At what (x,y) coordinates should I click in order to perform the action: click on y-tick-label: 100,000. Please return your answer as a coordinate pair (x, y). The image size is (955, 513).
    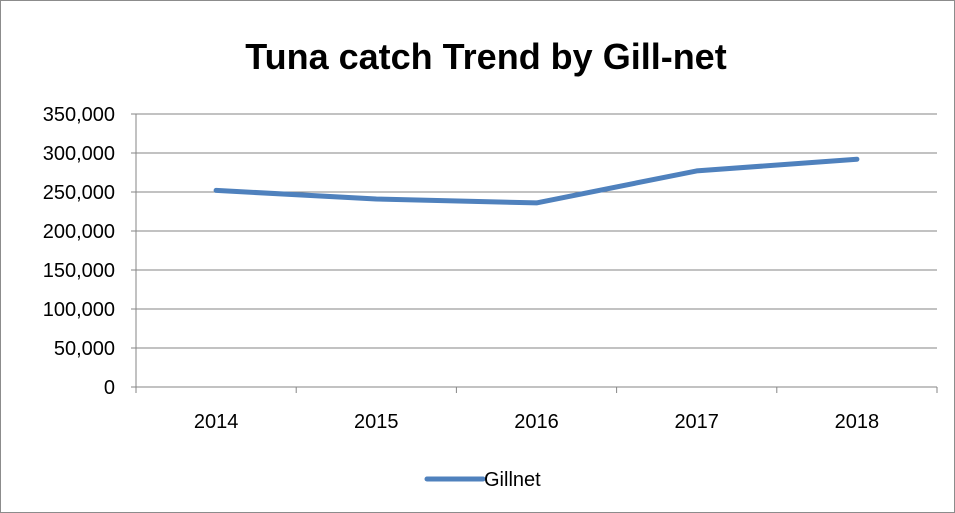
    Looking at the image, I should click on (79, 310).